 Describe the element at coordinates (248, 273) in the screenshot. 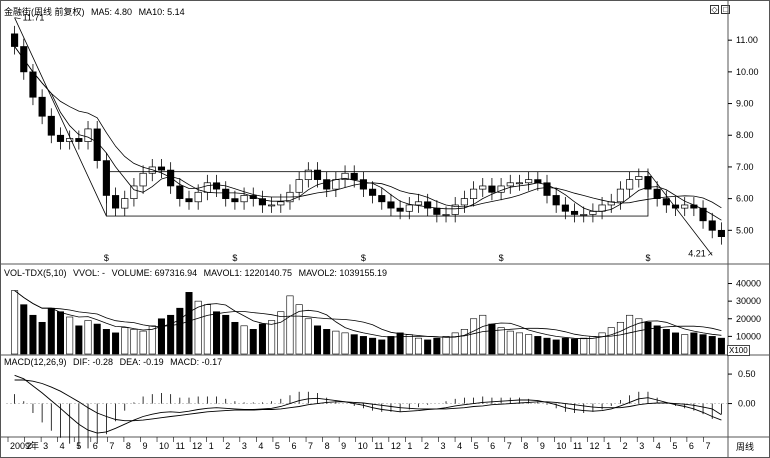

I see `mavol1-readout: MAVOL1: 1220140.75` at that location.